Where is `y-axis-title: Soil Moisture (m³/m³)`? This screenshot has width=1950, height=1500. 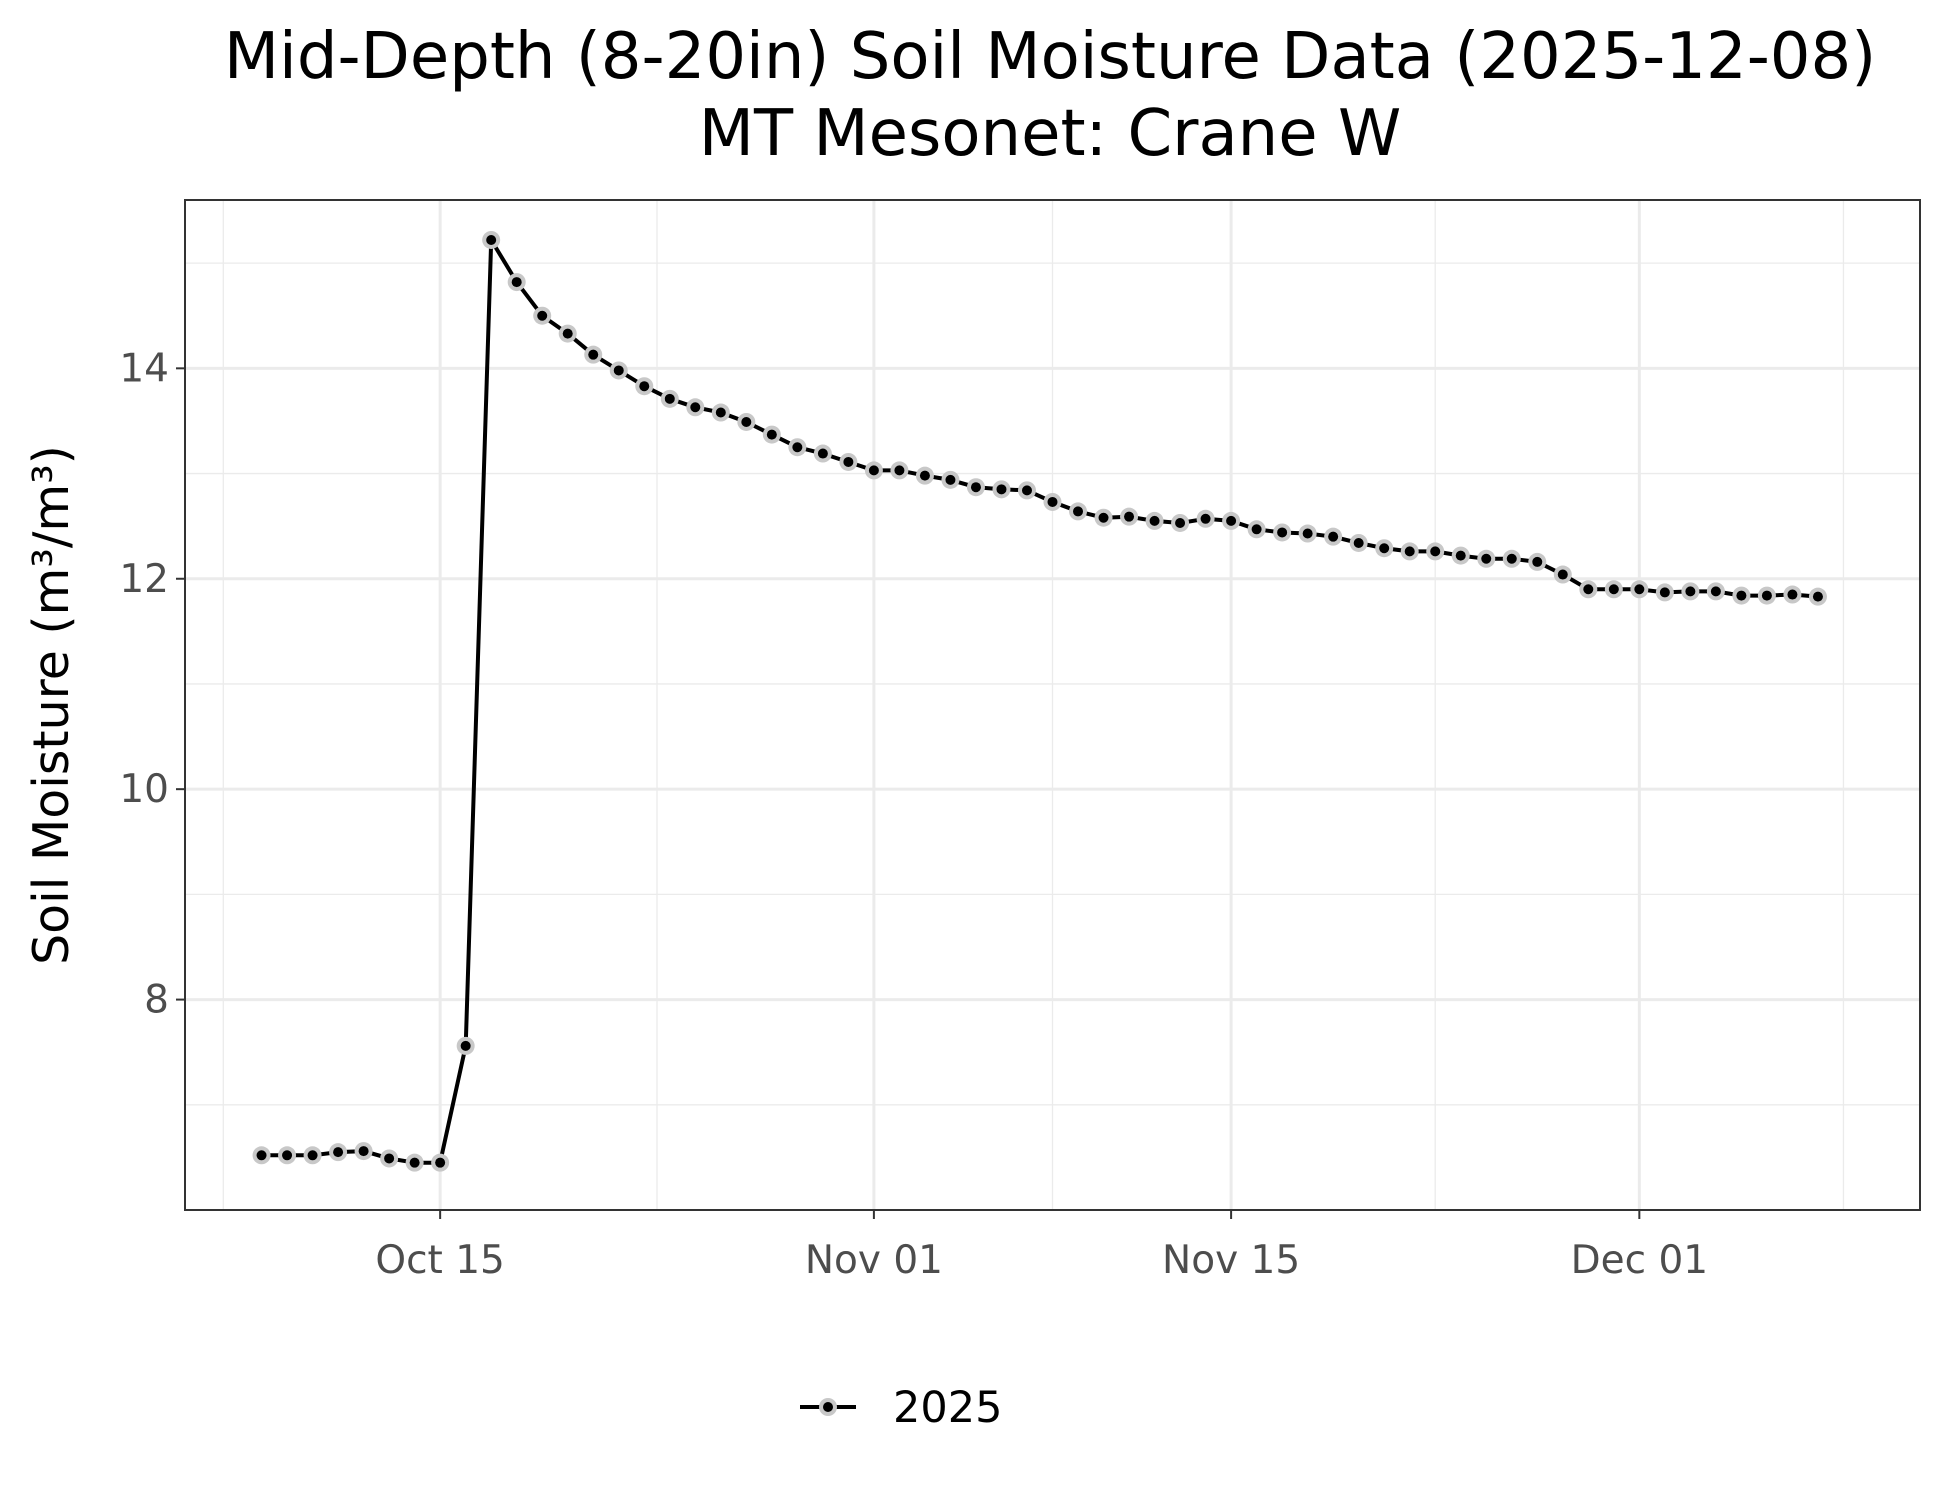
y-axis-title: Soil Moisture (m³/m³) is located at coordinates (51, 705).